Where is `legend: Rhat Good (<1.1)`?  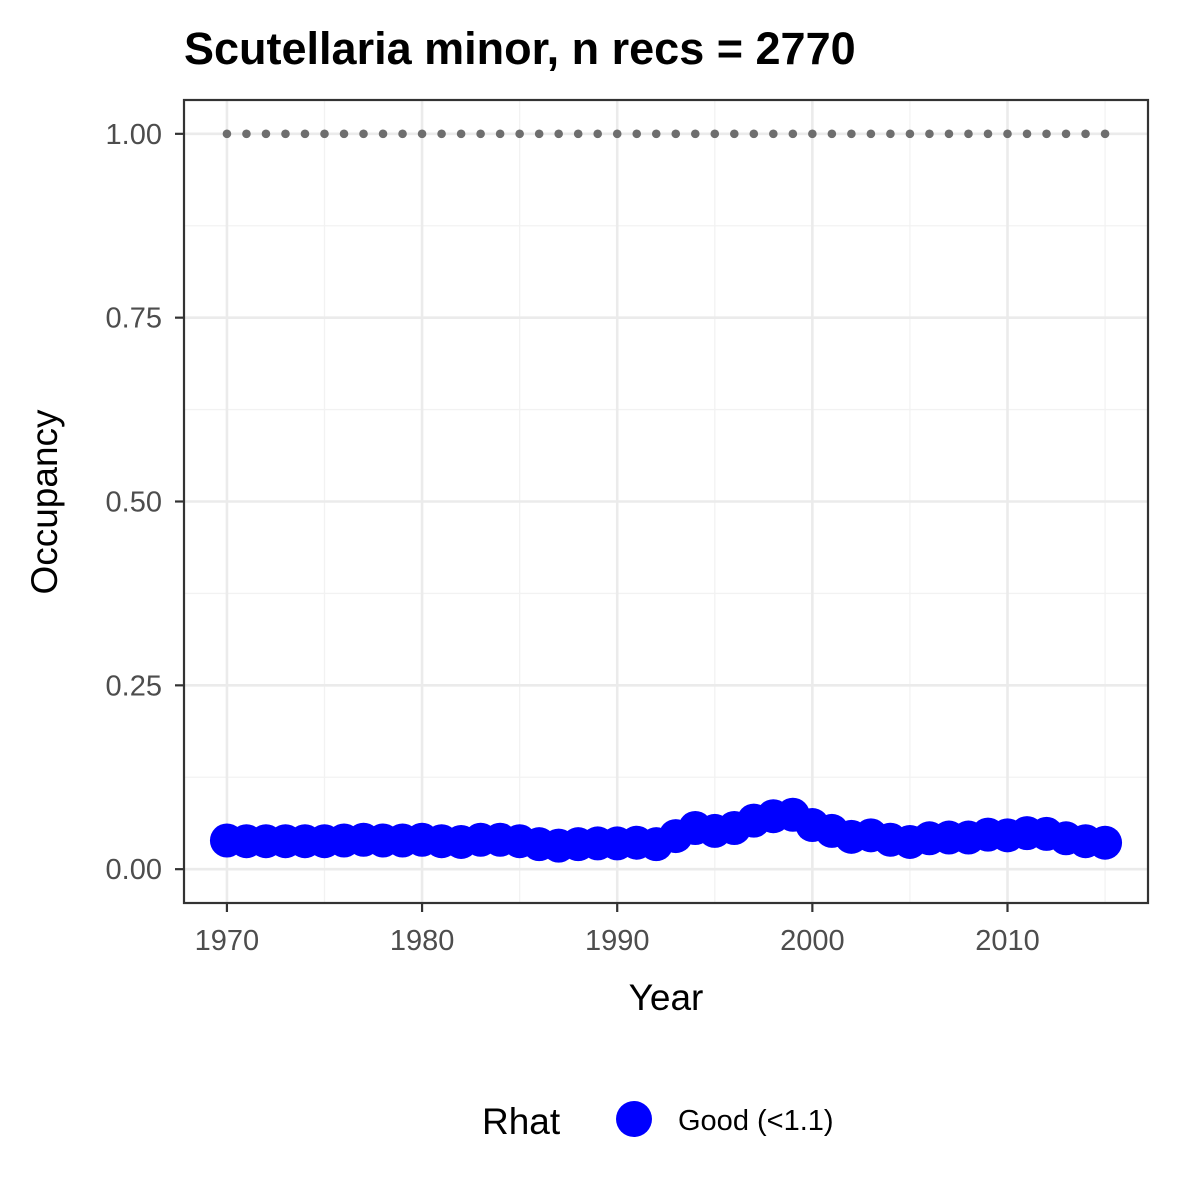 legend: Rhat Good (<1.1) is located at coordinates (658, 1121).